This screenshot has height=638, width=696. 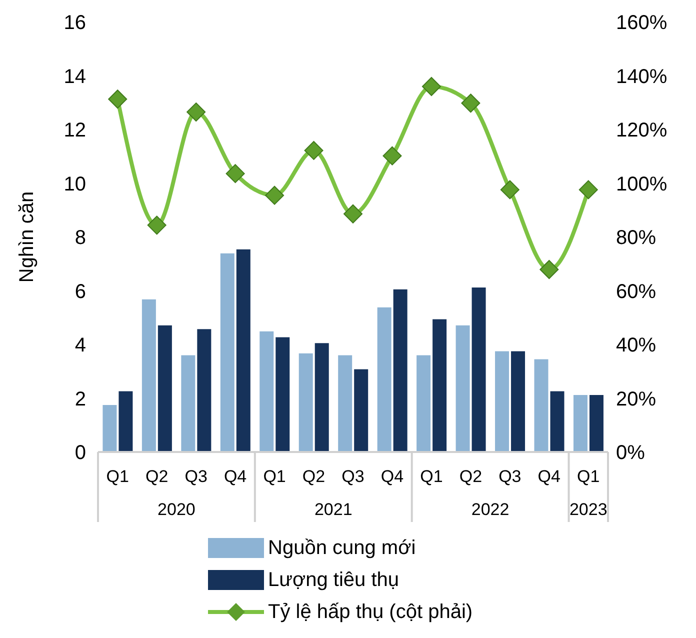 What do you see at coordinates (80, 291) in the screenshot?
I see `y-tick-label: 6` at bounding box center [80, 291].